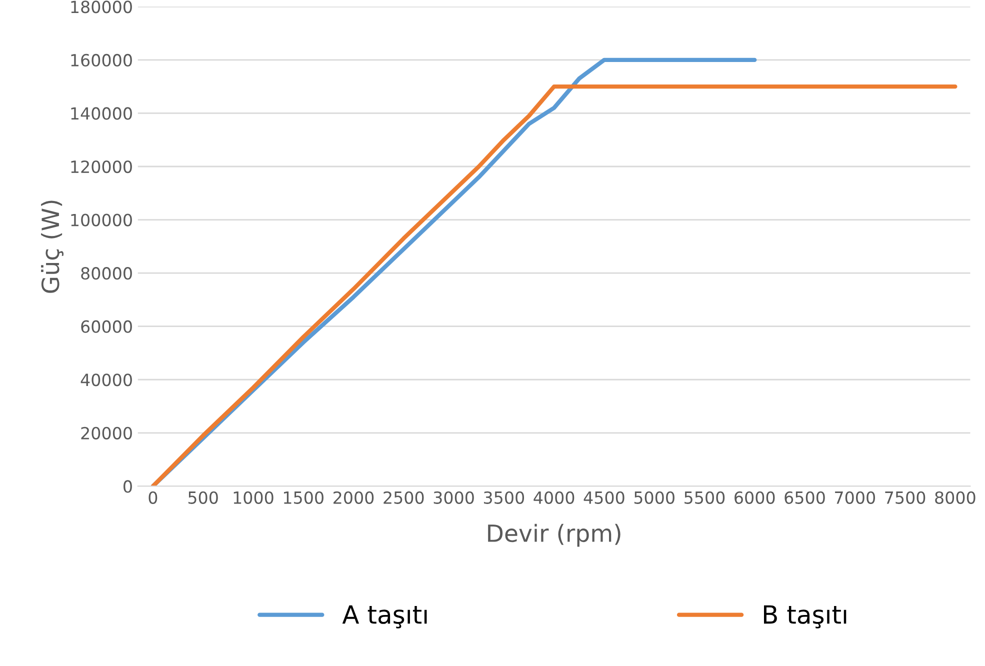 This screenshot has height=666, width=985. Describe the element at coordinates (704, 497) in the screenshot. I see `x-tick-label: 5500` at that location.